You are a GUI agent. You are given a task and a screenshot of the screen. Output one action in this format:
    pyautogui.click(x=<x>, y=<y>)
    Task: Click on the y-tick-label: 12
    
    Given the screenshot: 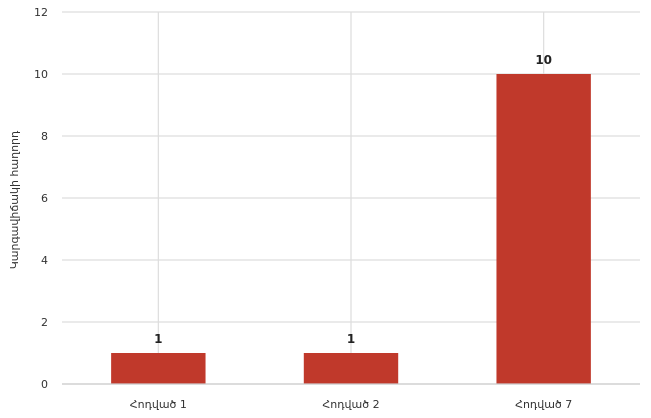 What is the action you would take?
    pyautogui.click(x=41, y=12)
    